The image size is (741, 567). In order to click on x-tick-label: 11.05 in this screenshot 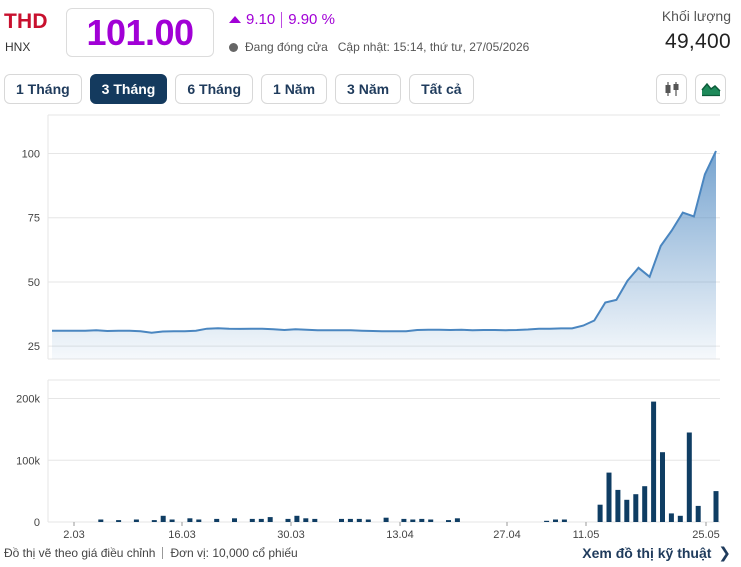, I will do `click(586, 535)`.